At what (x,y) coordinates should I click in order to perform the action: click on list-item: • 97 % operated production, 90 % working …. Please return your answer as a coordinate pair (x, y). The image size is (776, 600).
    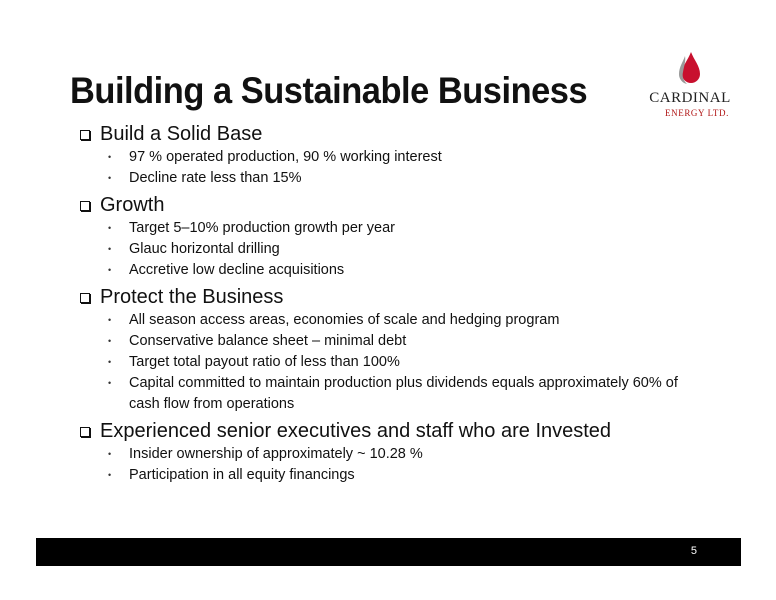
    Looking at the image, I should click on (404, 157).